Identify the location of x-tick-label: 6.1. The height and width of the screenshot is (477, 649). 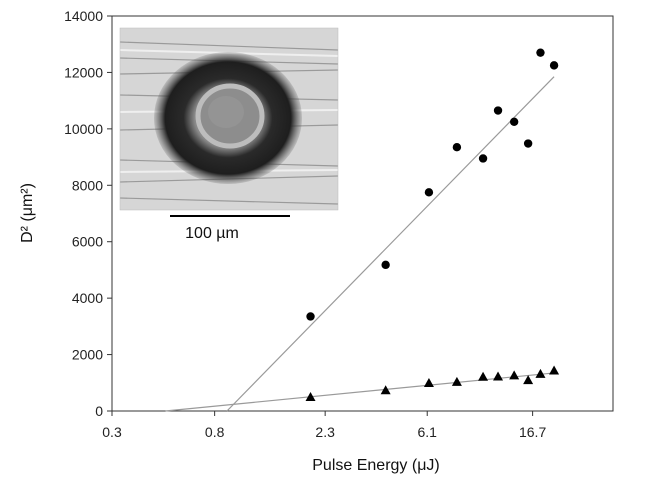
(427, 432).